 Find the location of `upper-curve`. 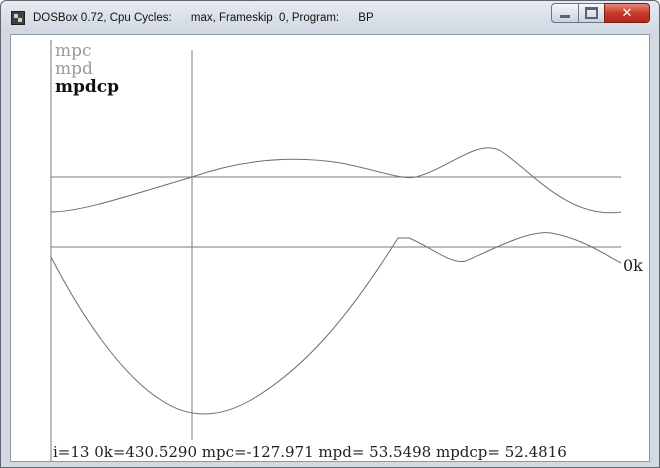

upper-curve is located at coordinates (336, 180).